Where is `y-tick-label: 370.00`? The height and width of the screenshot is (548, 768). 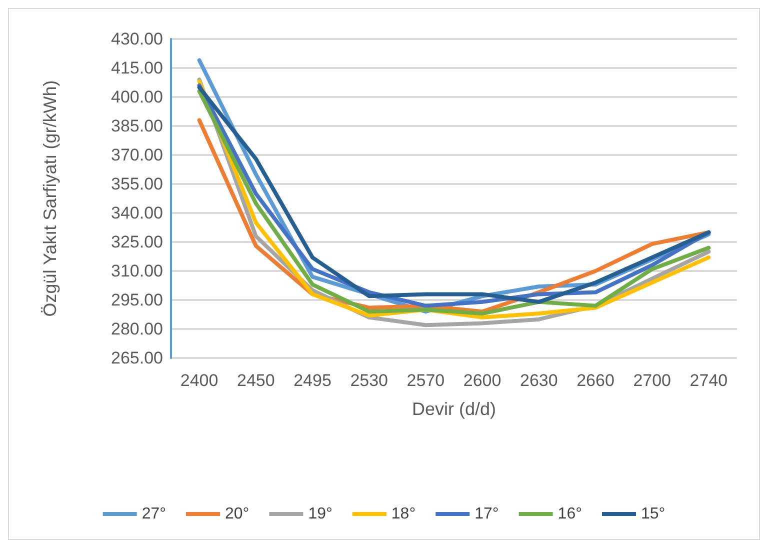
y-tick-label: 370.00 is located at coordinates (137, 155).